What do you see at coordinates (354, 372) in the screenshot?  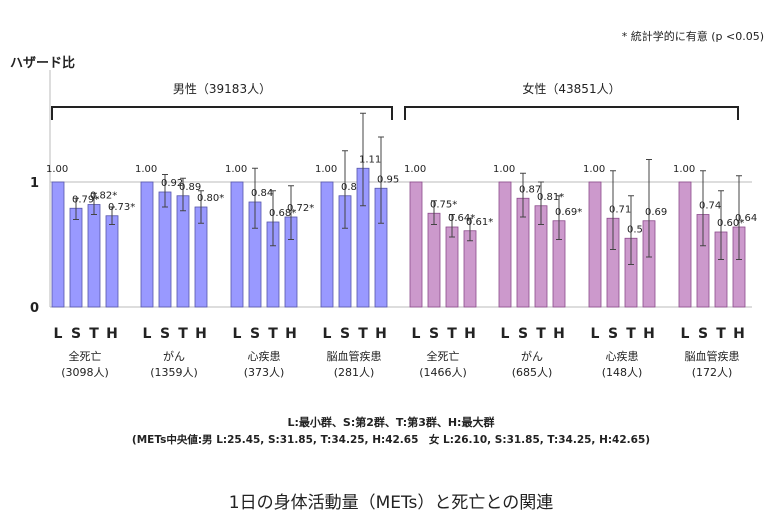 I see `group-count: (281人)` at bounding box center [354, 372].